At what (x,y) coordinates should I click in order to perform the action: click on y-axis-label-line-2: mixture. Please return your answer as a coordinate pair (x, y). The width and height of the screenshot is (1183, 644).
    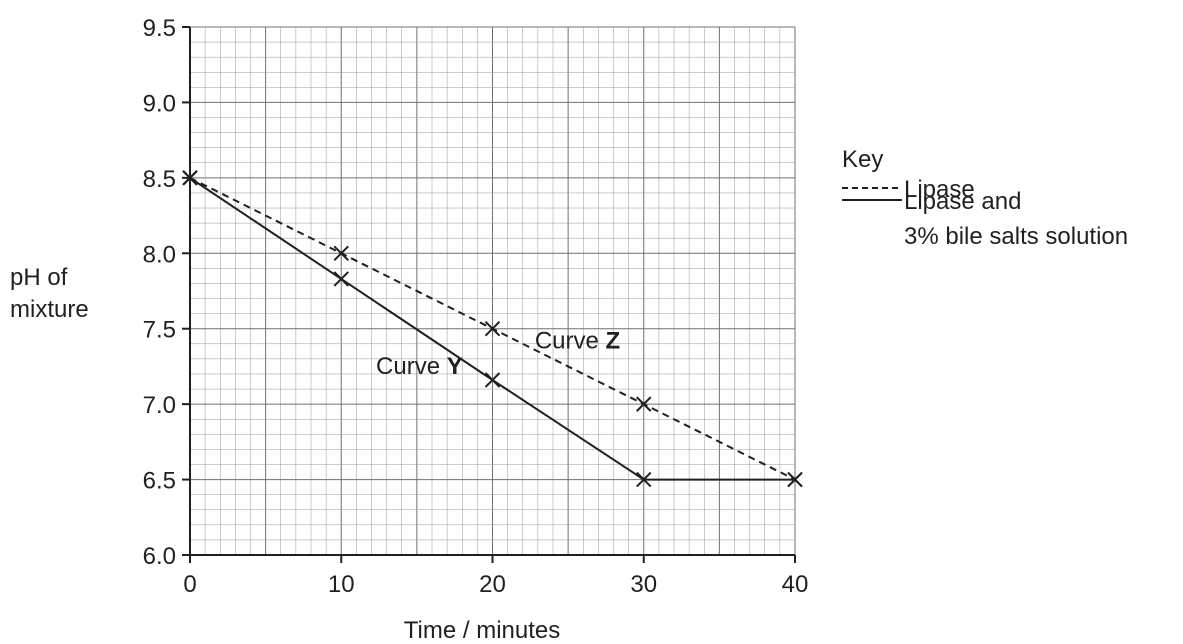
    Looking at the image, I should click on (49, 309).